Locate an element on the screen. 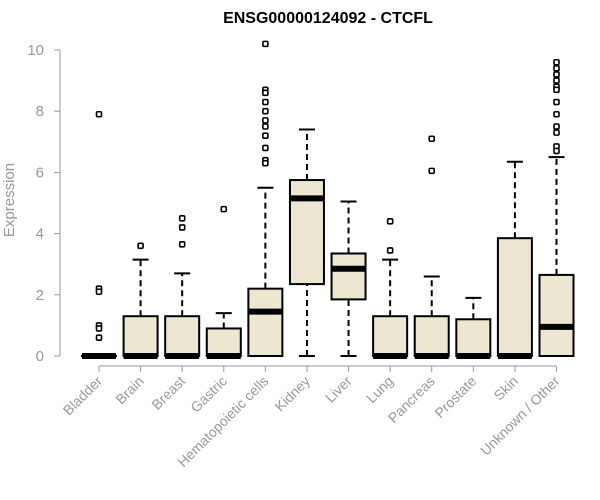 The width and height of the screenshot is (600, 500). box-brain is located at coordinates (140, 300).